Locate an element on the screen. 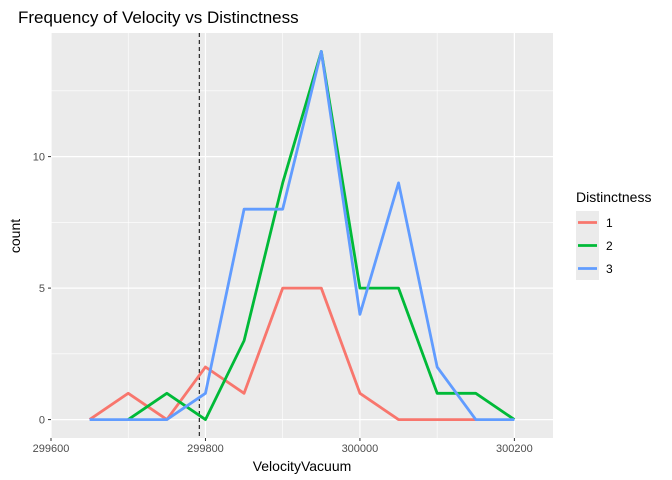 The image size is (672, 480). legend-label: 2 is located at coordinates (609, 246).